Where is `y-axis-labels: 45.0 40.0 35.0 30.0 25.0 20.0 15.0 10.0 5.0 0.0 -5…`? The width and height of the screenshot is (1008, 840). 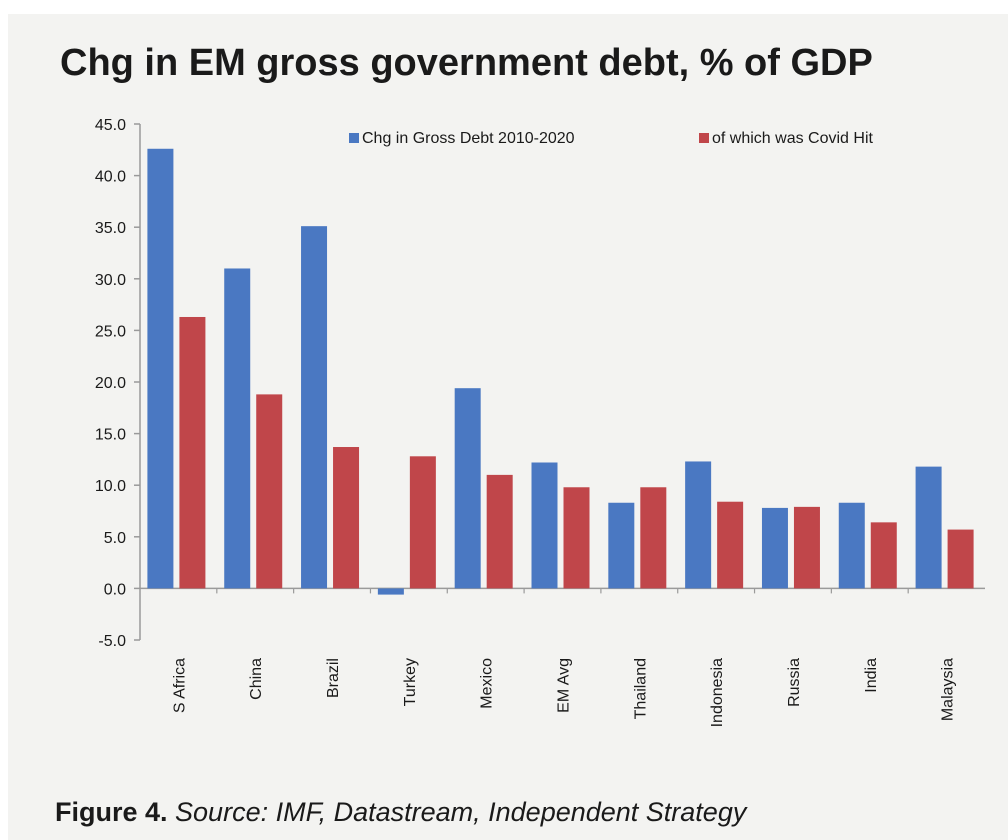 y-axis-labels: 45.0 40.0 35.0 30.0 25.0 20.0 15.0 10.0 5.0 0.0 -5… is located at coordinates (110, 383).